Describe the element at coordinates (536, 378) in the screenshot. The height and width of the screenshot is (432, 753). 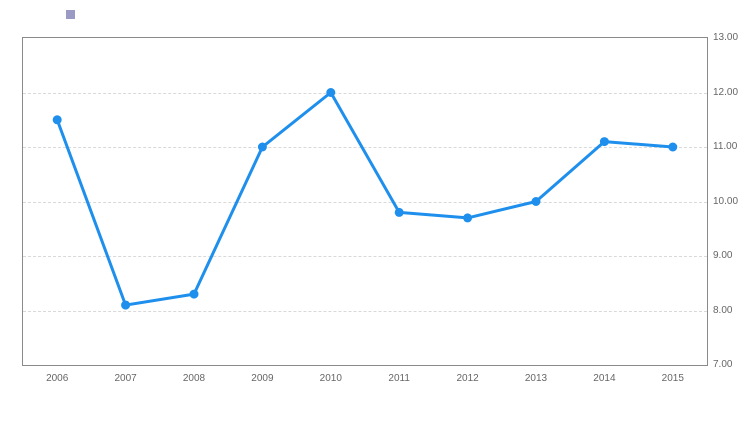
I see `x-axis-tick-label: 2013` at that location.